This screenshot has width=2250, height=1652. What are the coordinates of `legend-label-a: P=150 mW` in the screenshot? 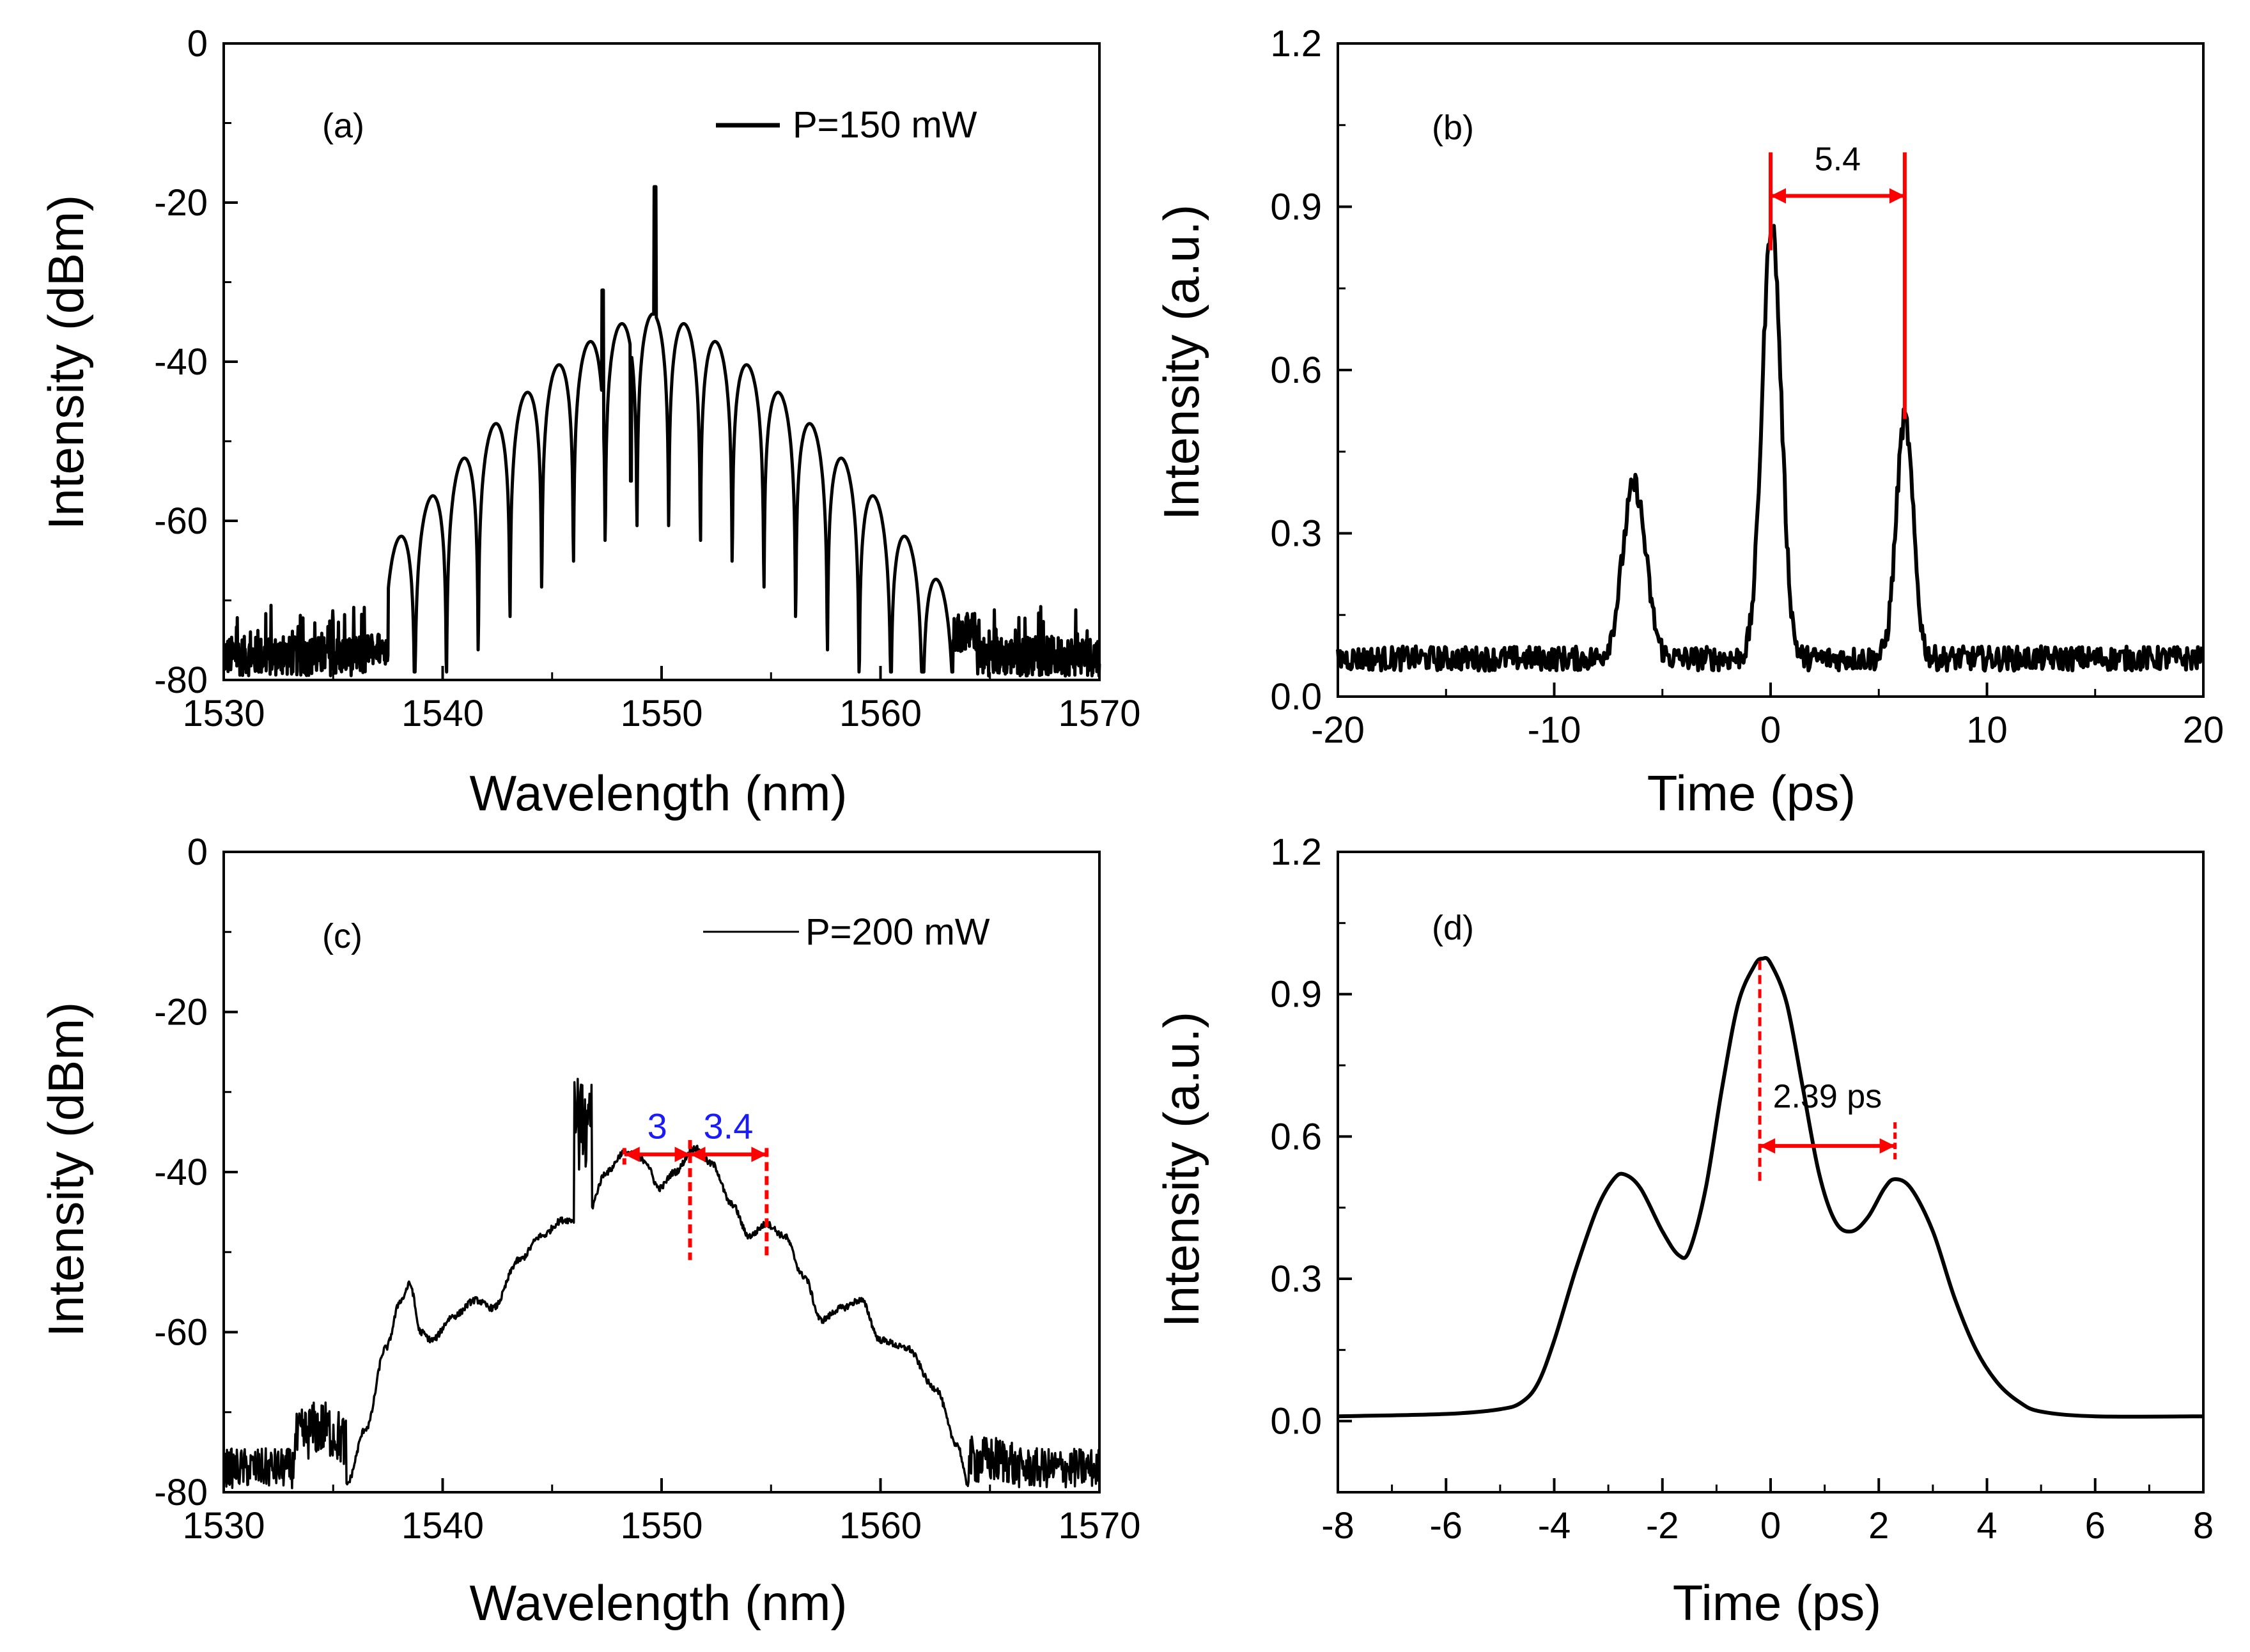 It's located at (885, 125).